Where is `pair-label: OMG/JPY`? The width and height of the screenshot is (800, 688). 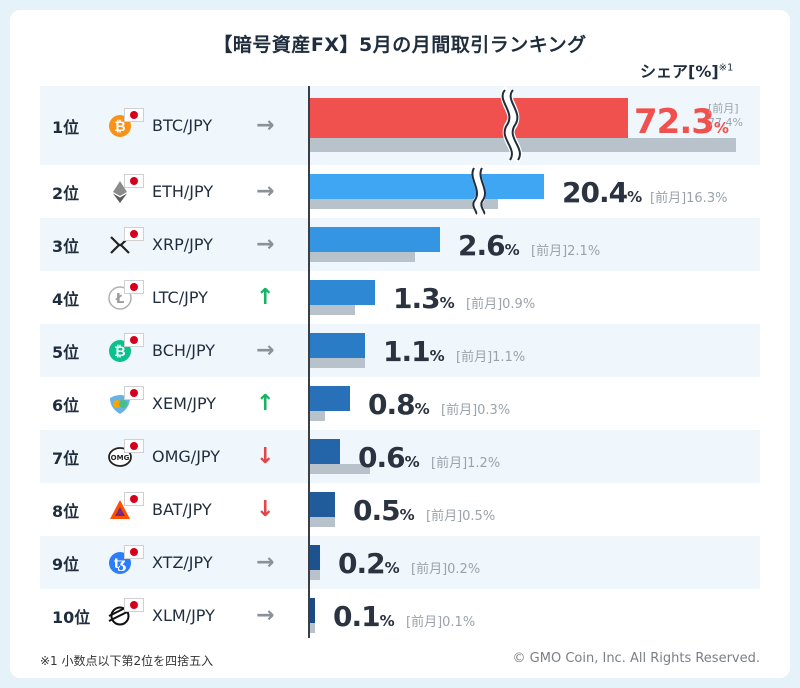
pair-label: OMG/JPY is located at coordinates (186, 456).